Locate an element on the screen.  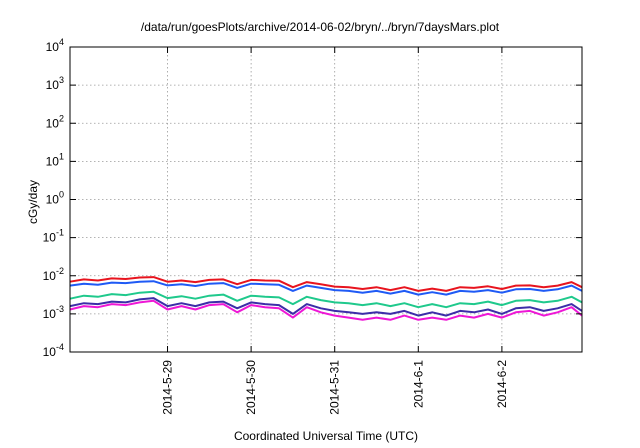
y-tick-label: 10⁻⁴ is located at coordinates (53, 350).